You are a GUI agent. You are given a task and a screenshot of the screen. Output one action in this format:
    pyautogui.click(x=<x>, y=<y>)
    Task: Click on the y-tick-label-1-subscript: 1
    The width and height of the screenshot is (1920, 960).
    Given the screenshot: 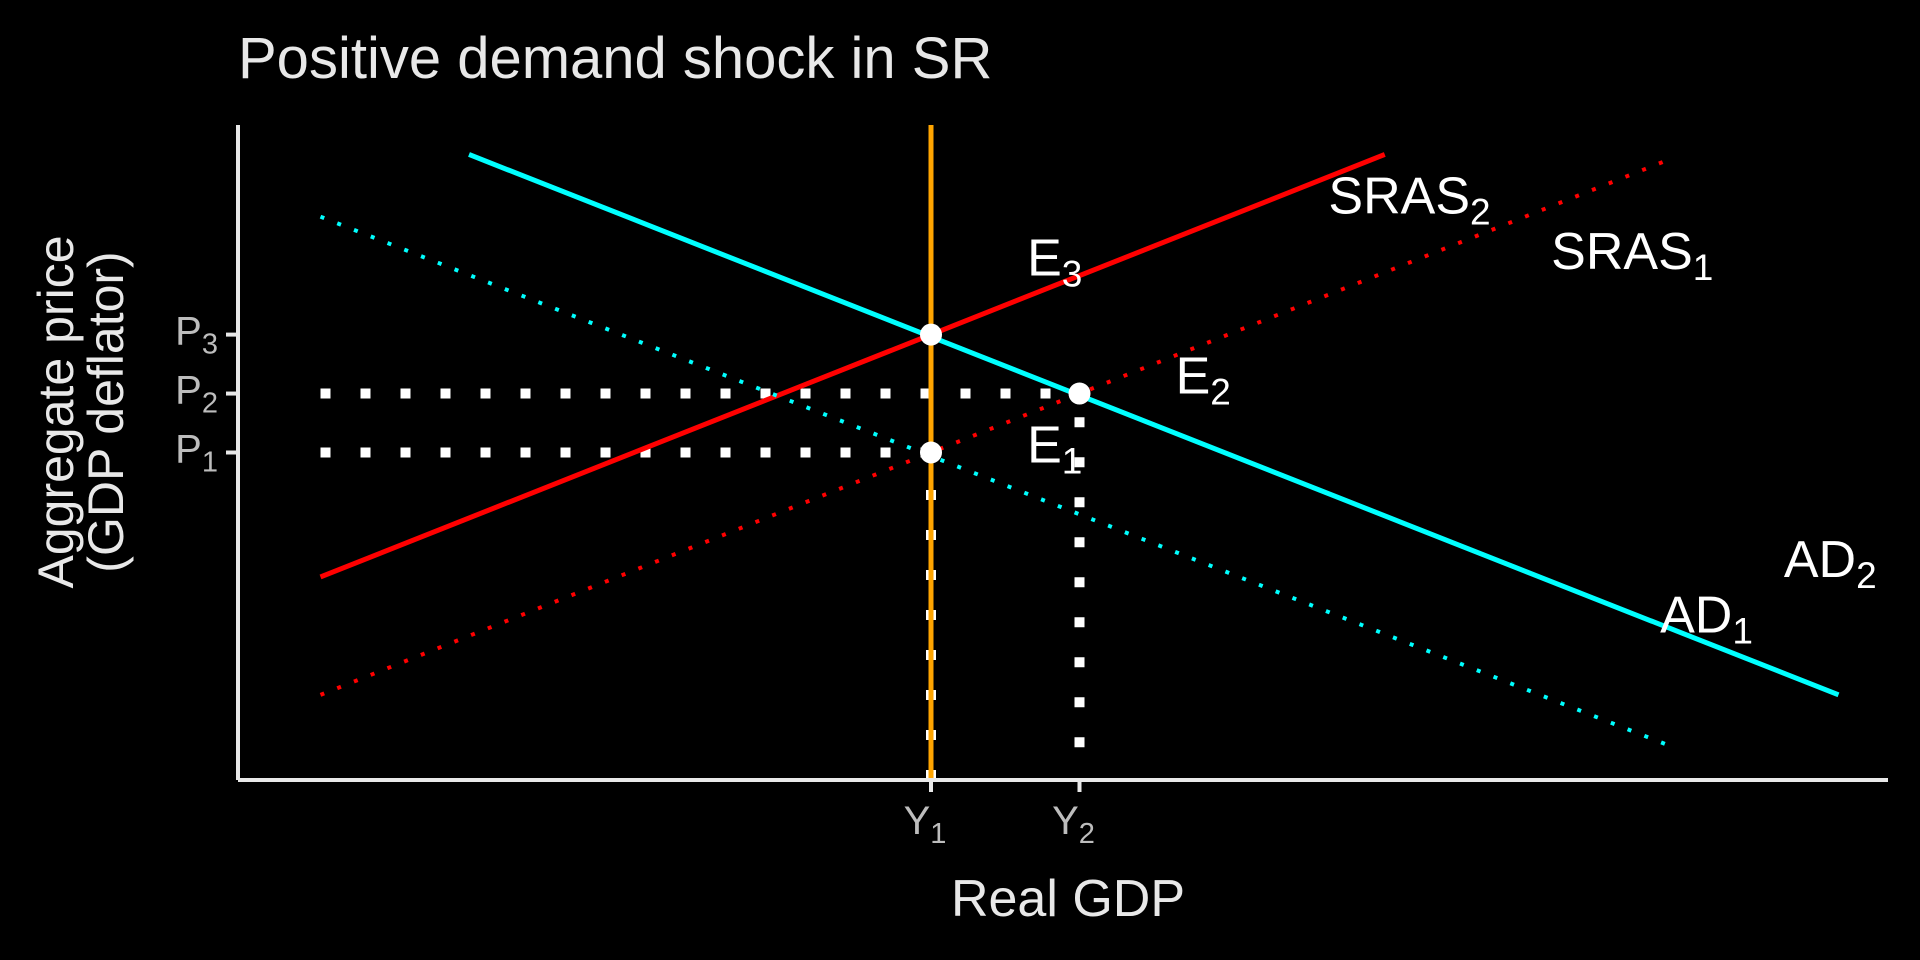 What is the action you would take?
    pyautogui.click(x=210, y=463)
    